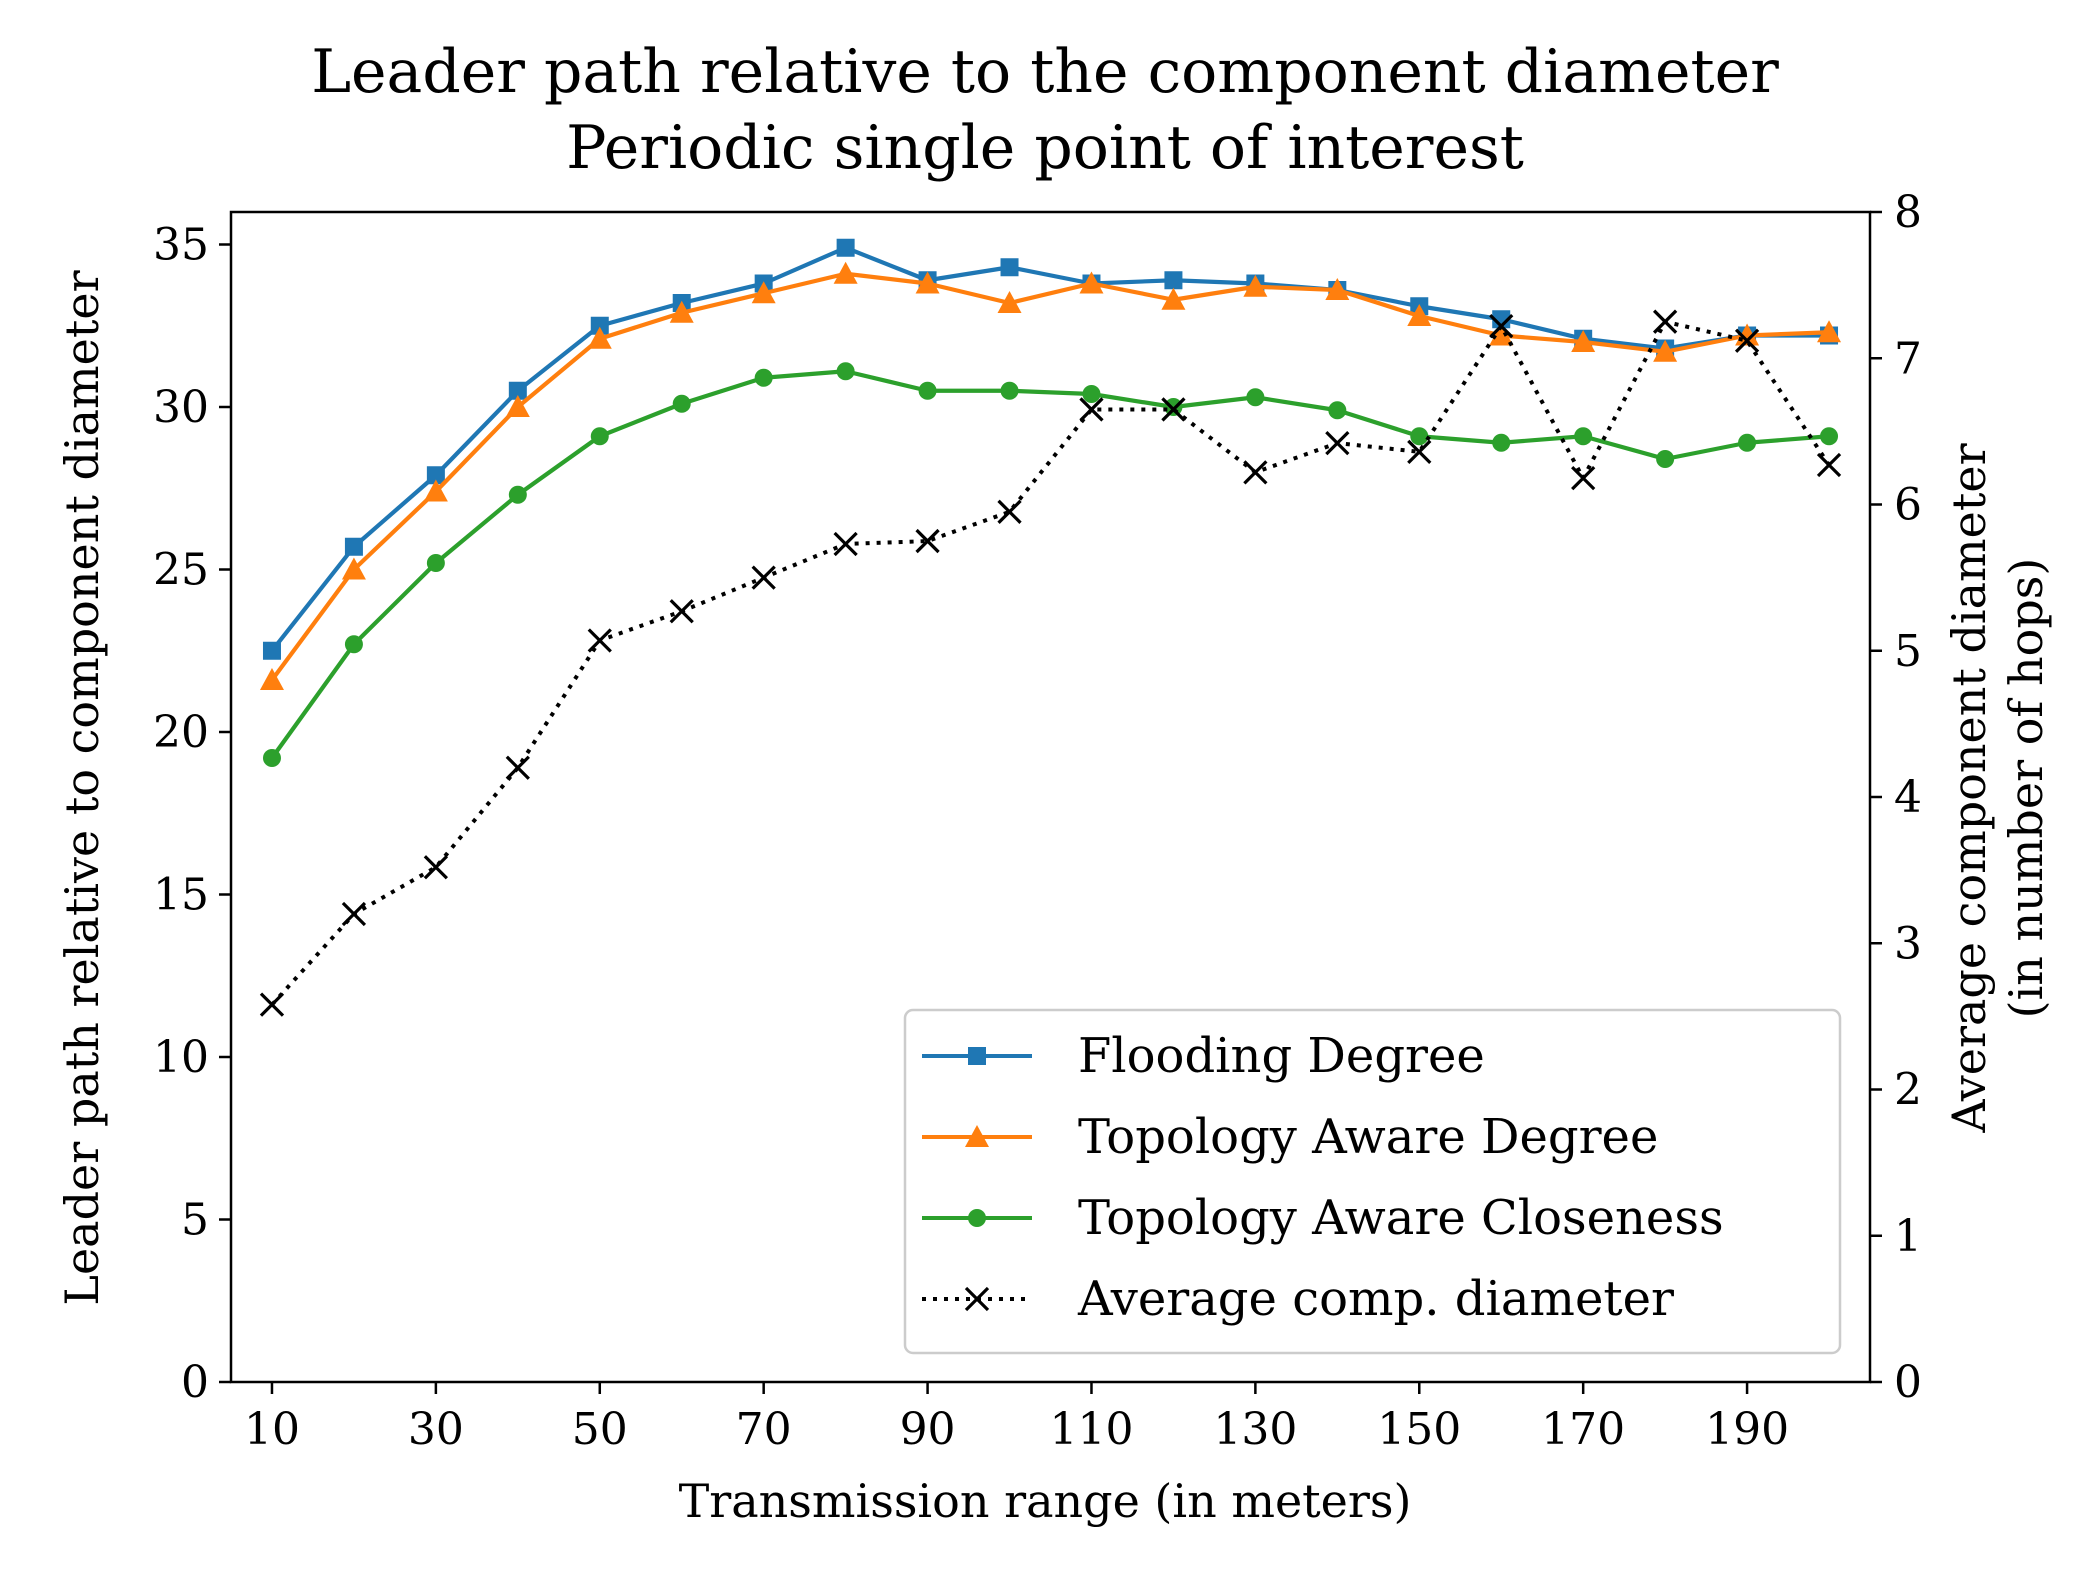  Describe the element at coordinates (1908, 505) in the screenshot. I see `y2-tick-label: 6` at that location.